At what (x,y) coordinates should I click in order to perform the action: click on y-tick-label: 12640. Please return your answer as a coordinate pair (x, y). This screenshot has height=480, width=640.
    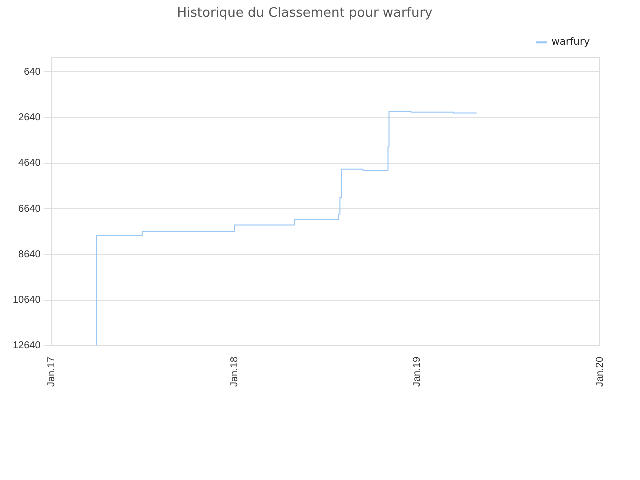
    Looking at the image, I should click on (27, 346).